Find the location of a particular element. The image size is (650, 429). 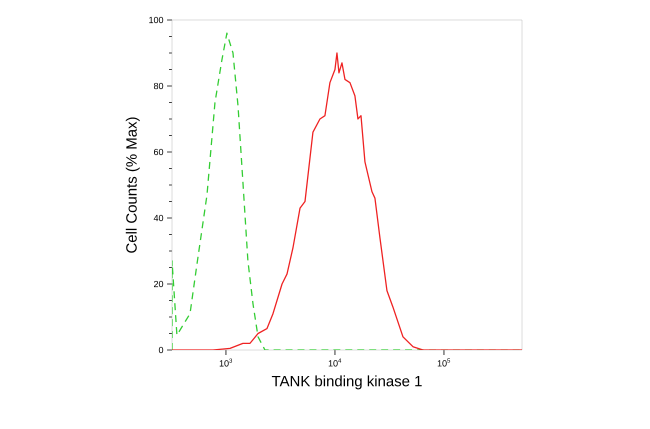

y-tick-label: 80 is located at coordinates (159, 86).